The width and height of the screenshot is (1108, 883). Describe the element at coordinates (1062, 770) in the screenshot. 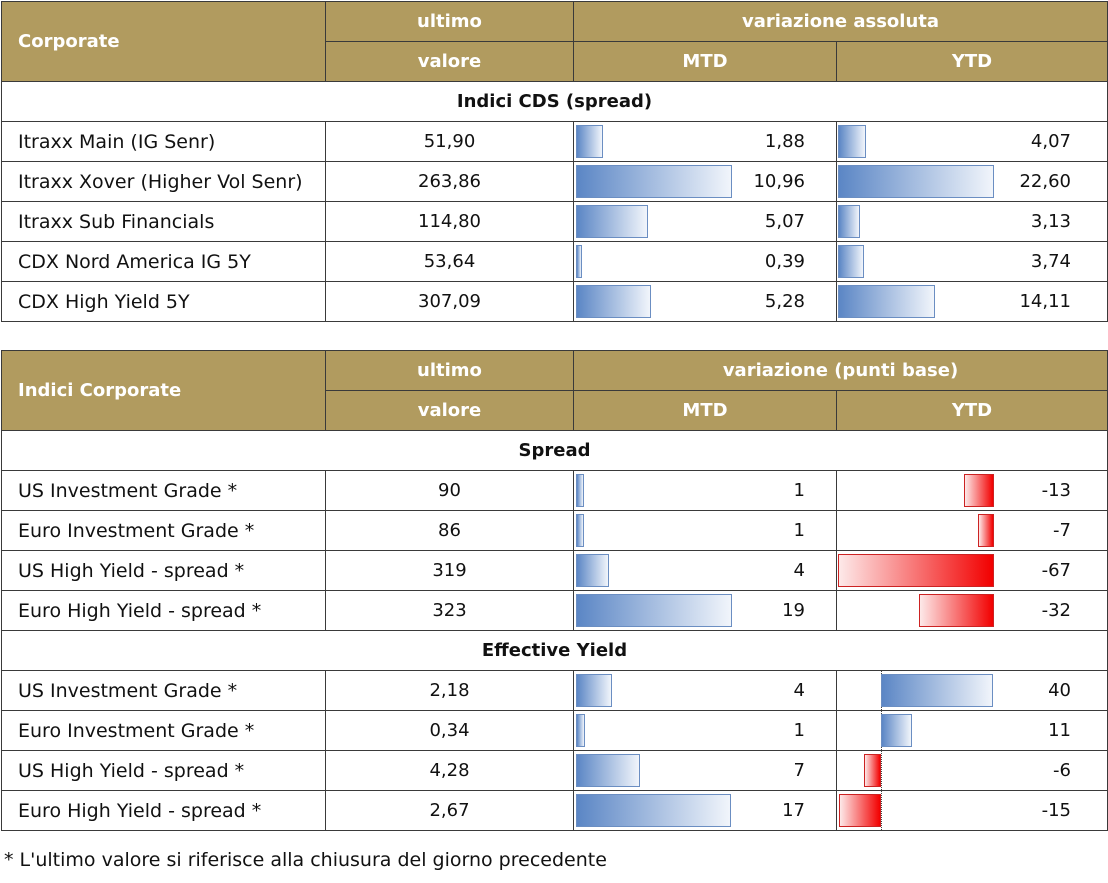

I see `ytd-value: -6` at that location.